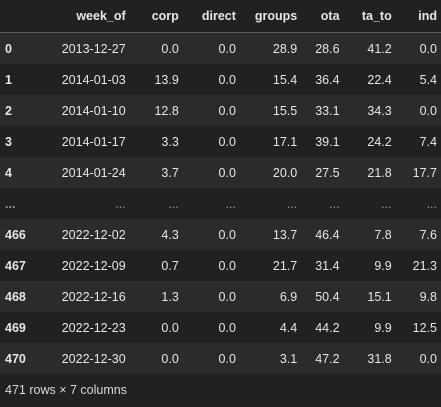  Describe the element at coordinates (266, 296) in the screenshot. I see `cell-groups: 6.9` at that location.